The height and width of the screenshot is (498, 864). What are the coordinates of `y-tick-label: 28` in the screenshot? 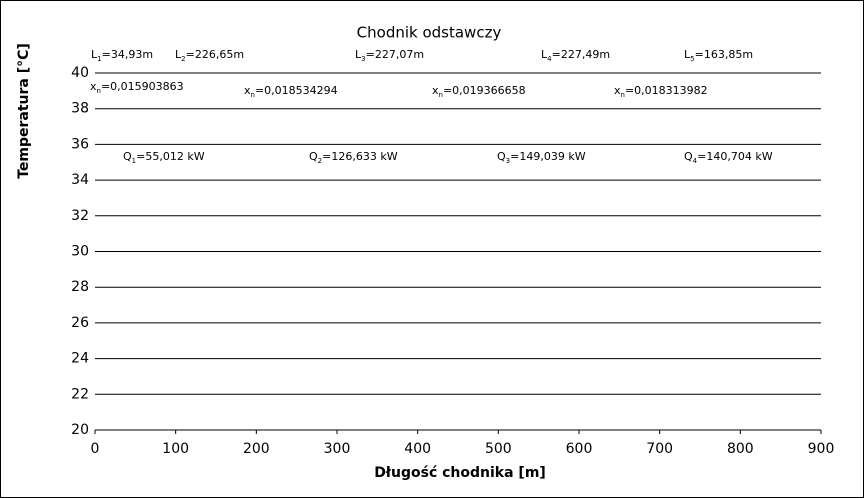 It's located at (80, 287).